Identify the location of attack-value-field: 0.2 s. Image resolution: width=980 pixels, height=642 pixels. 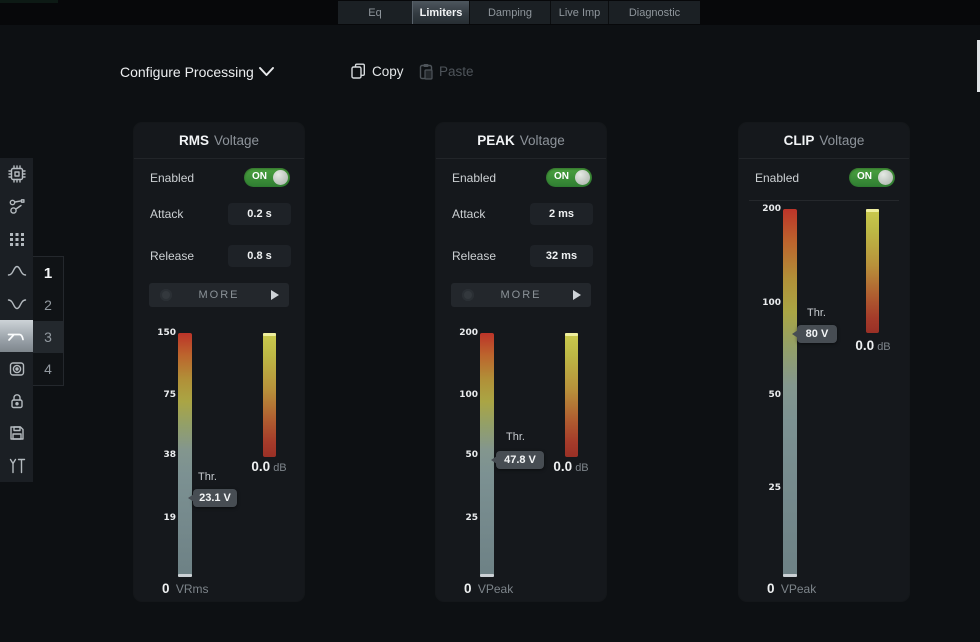
(259, 214).